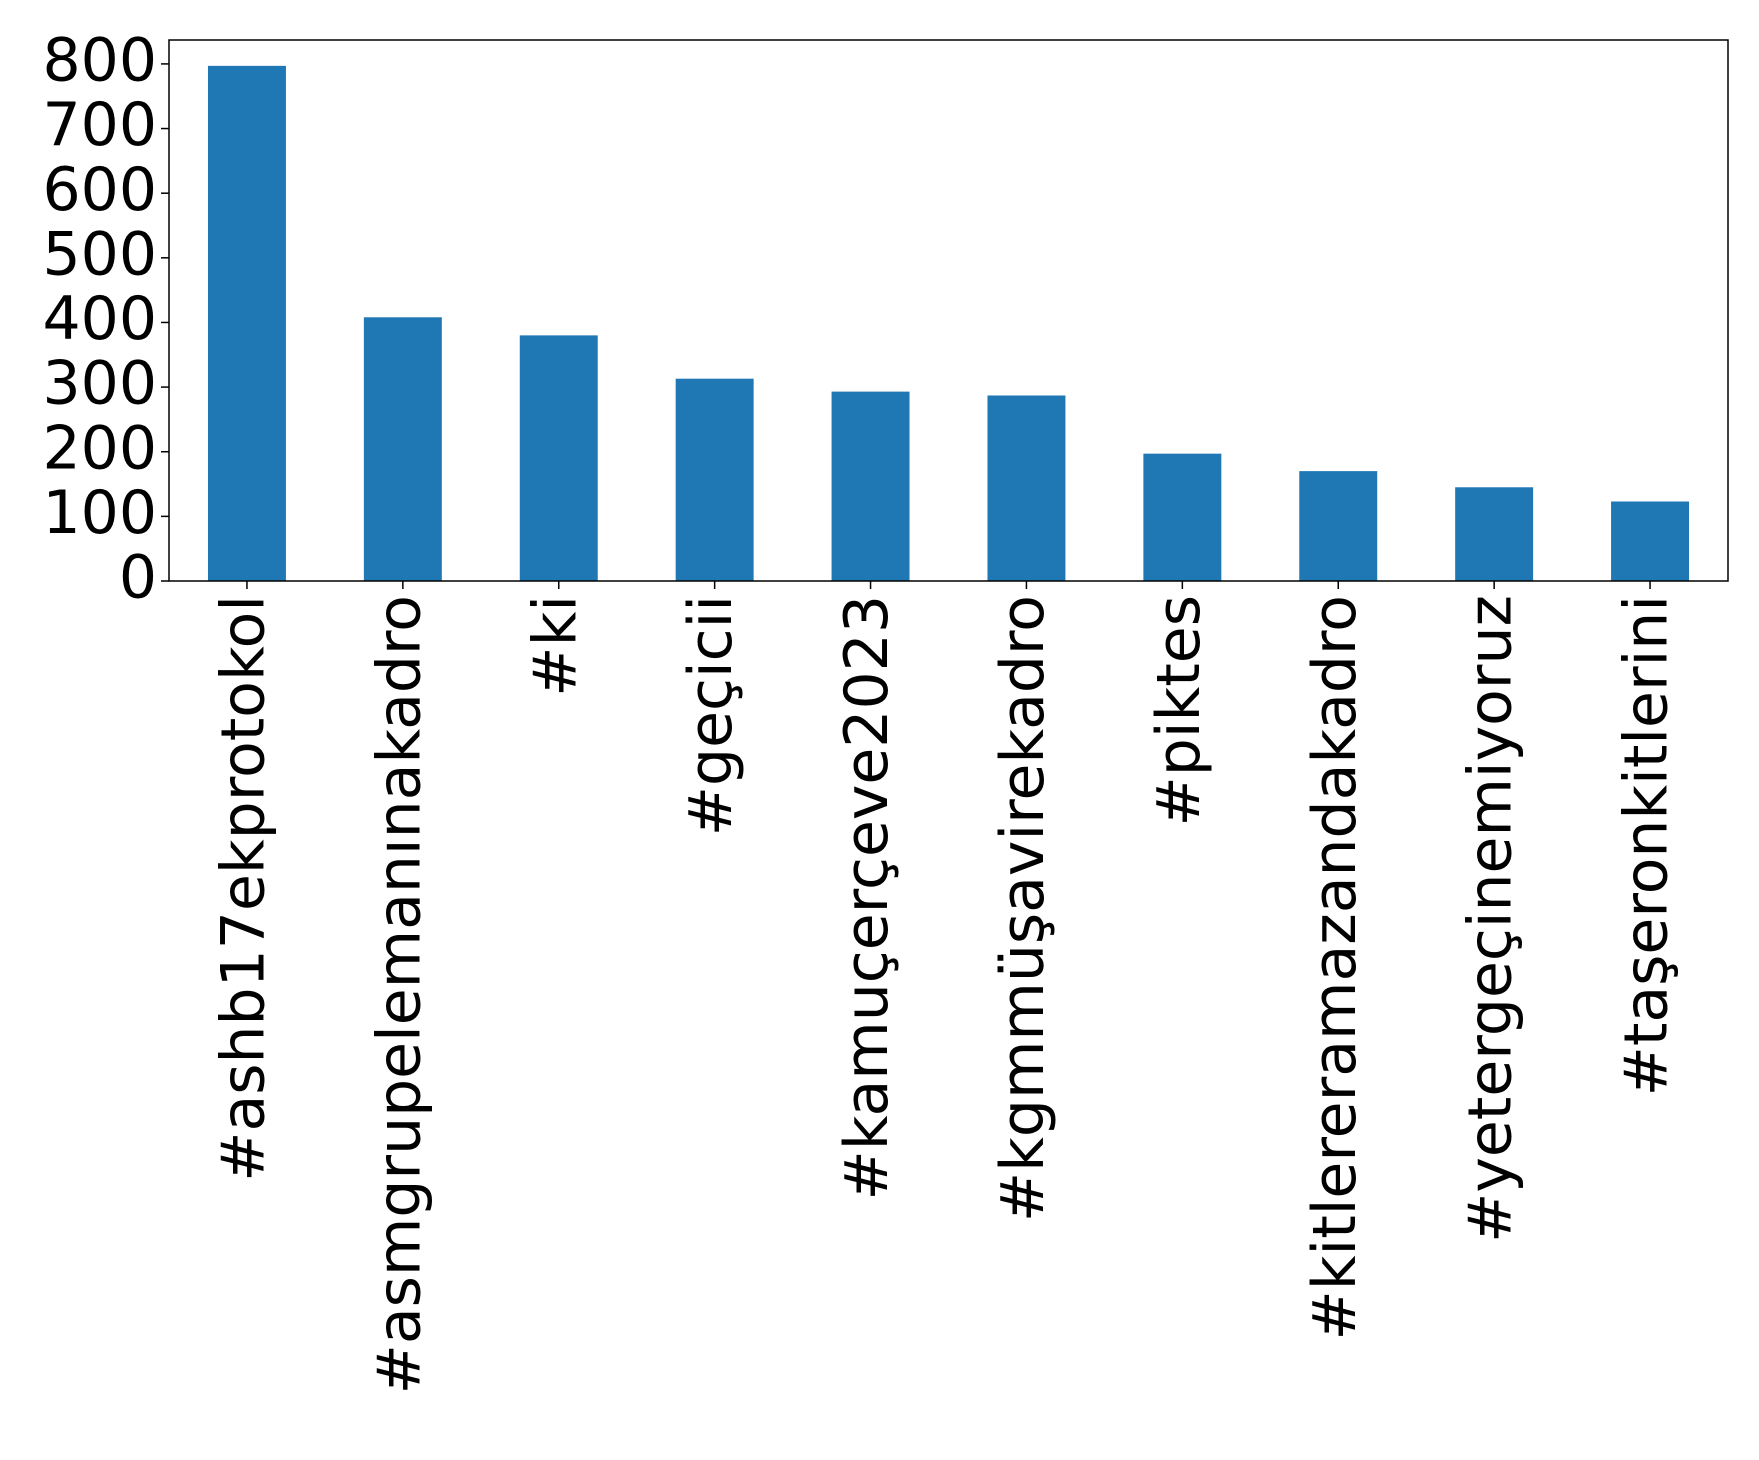  I want to click on x-tick-label: #taşeronkitlerini, so click(1647, 845).